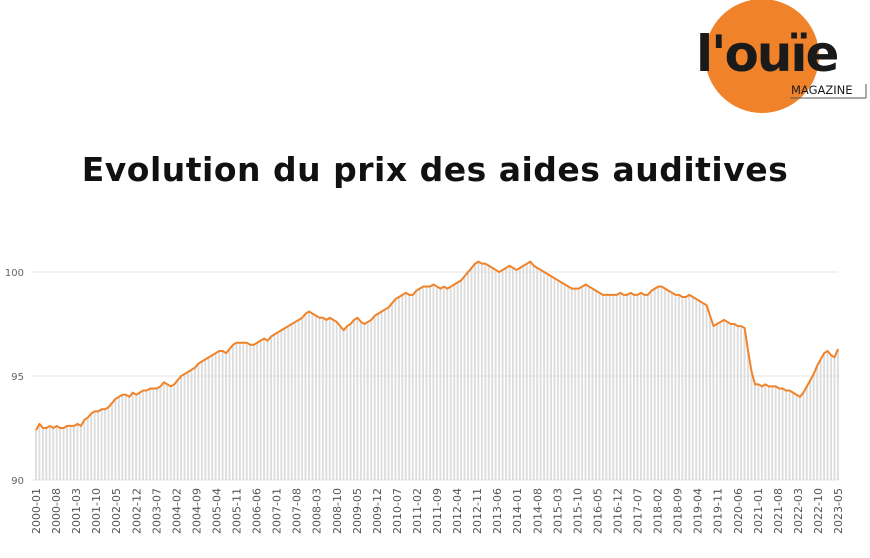  I want to click on brand-logo: l'ouïe MAGAZINE, so click(781, 56).